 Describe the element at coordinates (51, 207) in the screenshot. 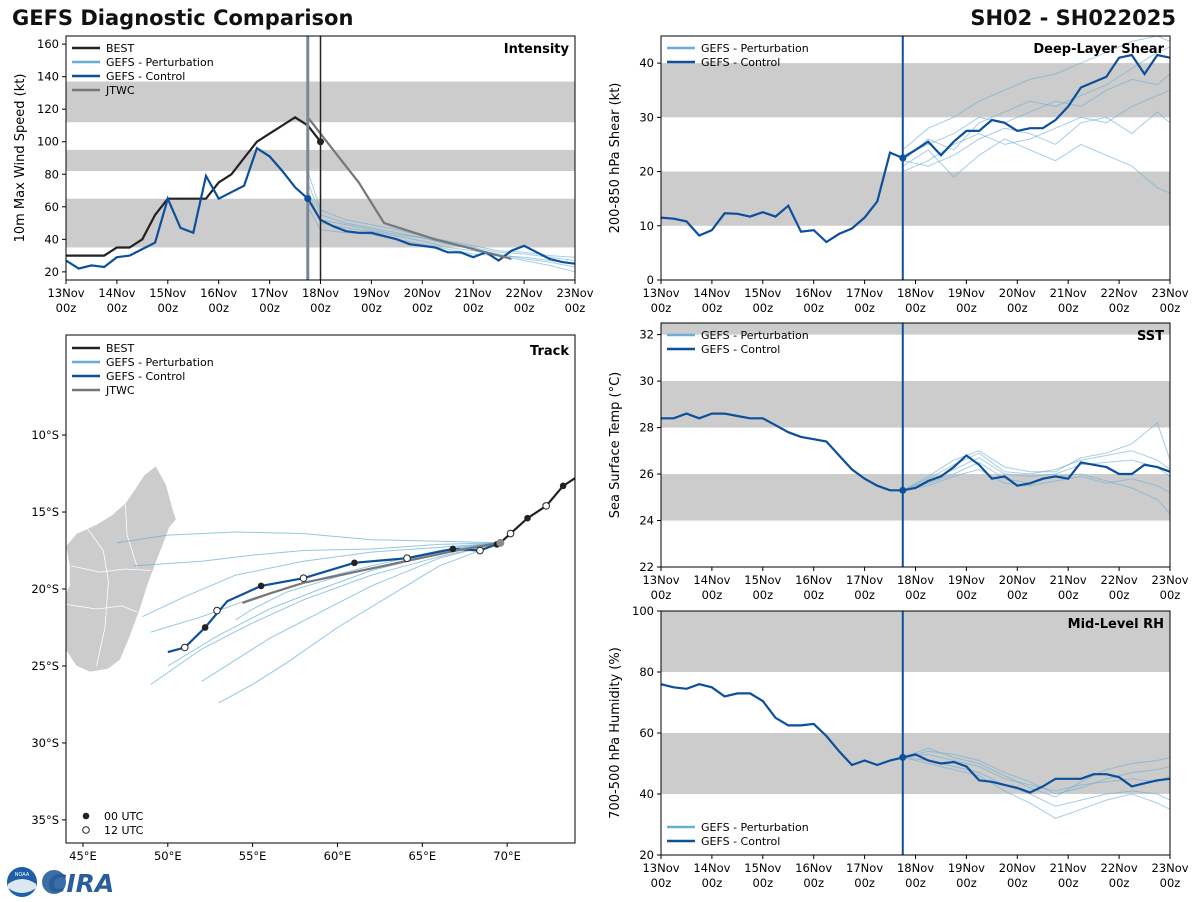

I see `y-tick-label: 60` at that location.